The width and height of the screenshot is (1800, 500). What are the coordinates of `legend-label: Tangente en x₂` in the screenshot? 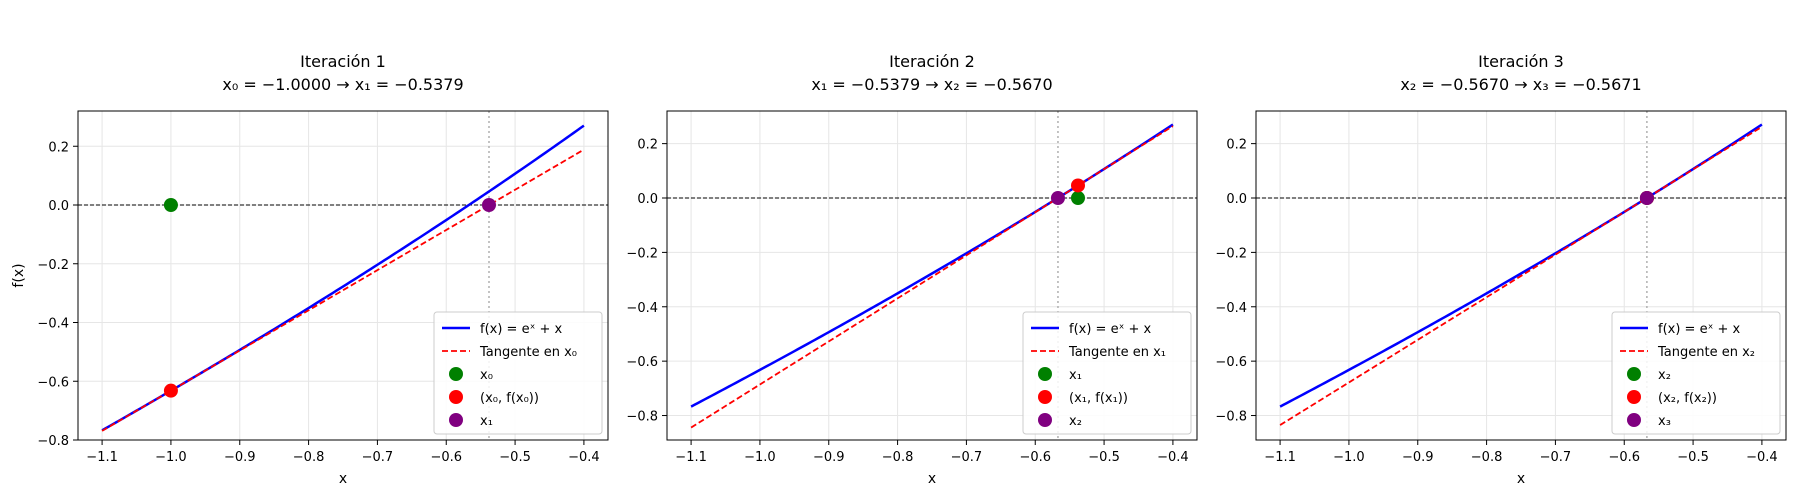 It's located at (1706, 352).